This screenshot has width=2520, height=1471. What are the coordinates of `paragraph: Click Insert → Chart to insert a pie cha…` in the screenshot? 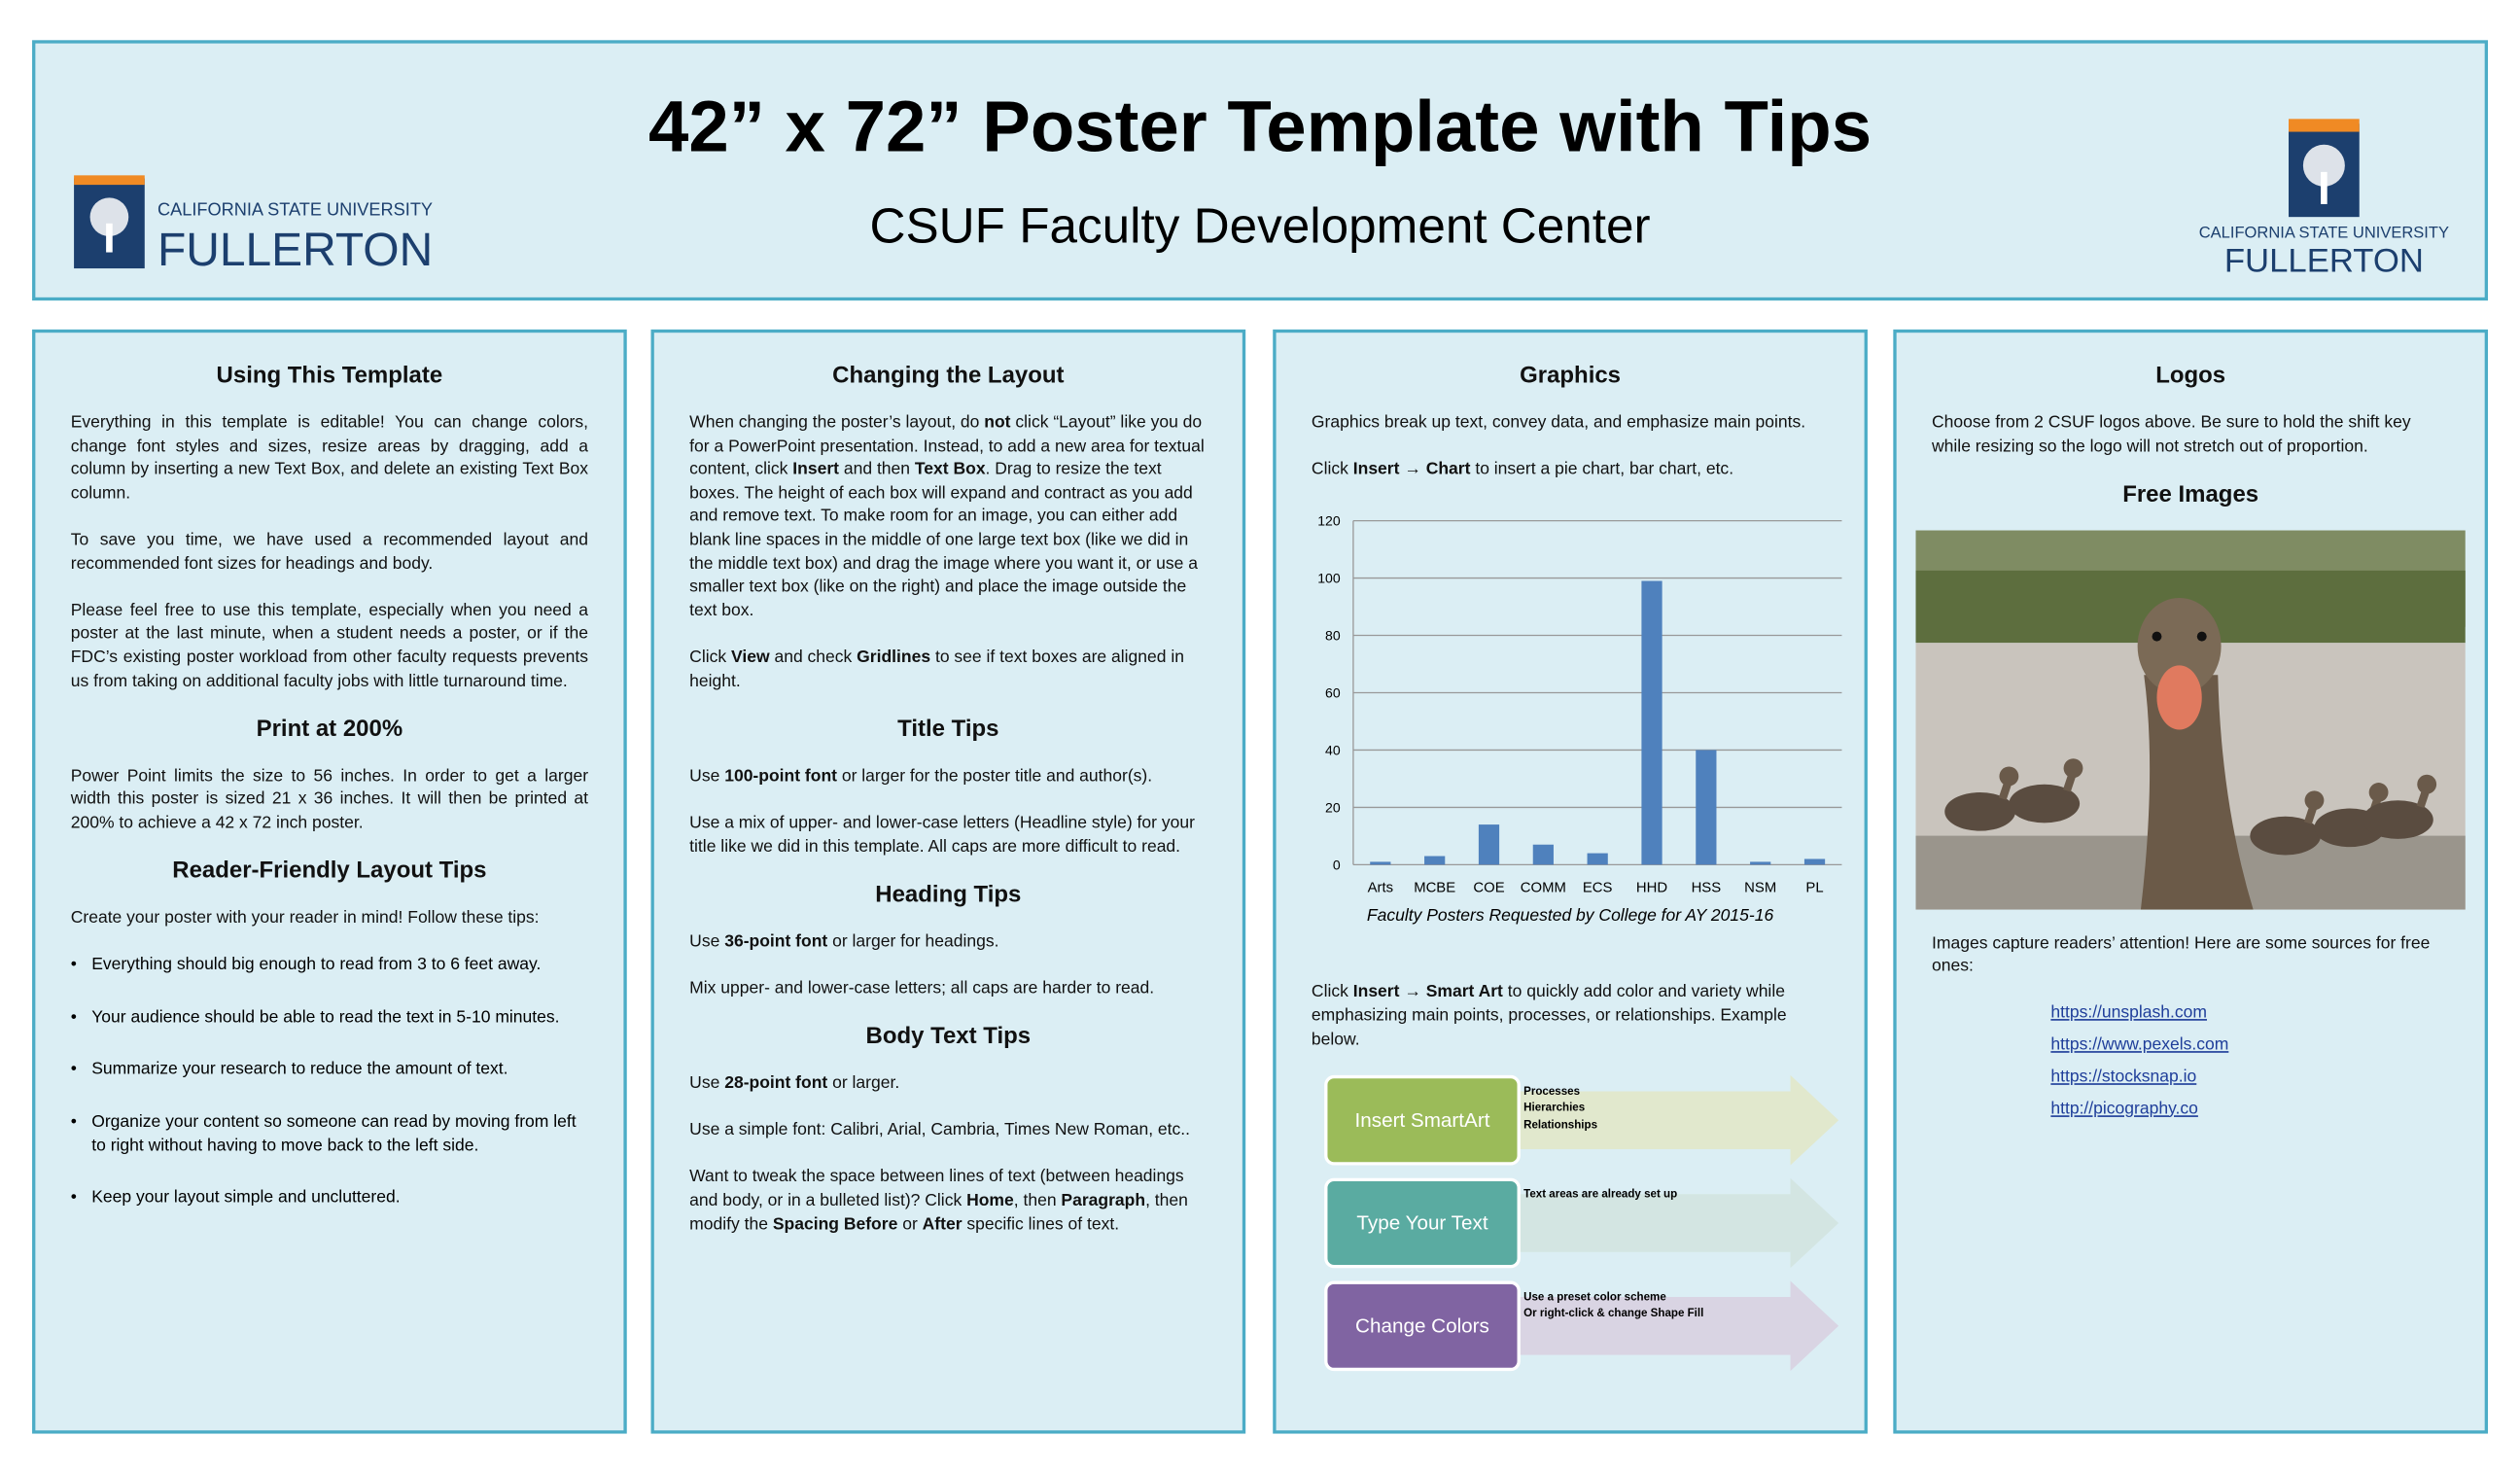 It's located at (1570, 469).